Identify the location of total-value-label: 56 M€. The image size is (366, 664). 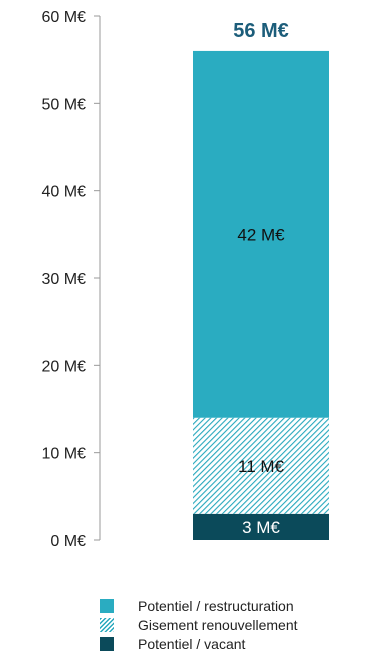
(261, 31).